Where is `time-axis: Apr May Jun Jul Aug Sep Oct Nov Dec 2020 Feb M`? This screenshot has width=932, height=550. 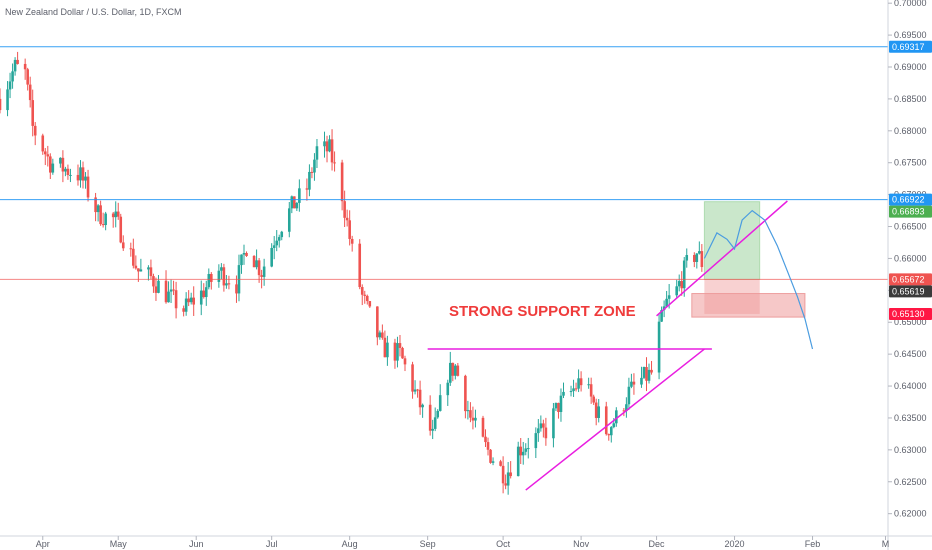
time-axis: Apr May Jun Jul Aug Sep Oct Nov Dec 2020 Feb M is located at coordinates (466, 542).